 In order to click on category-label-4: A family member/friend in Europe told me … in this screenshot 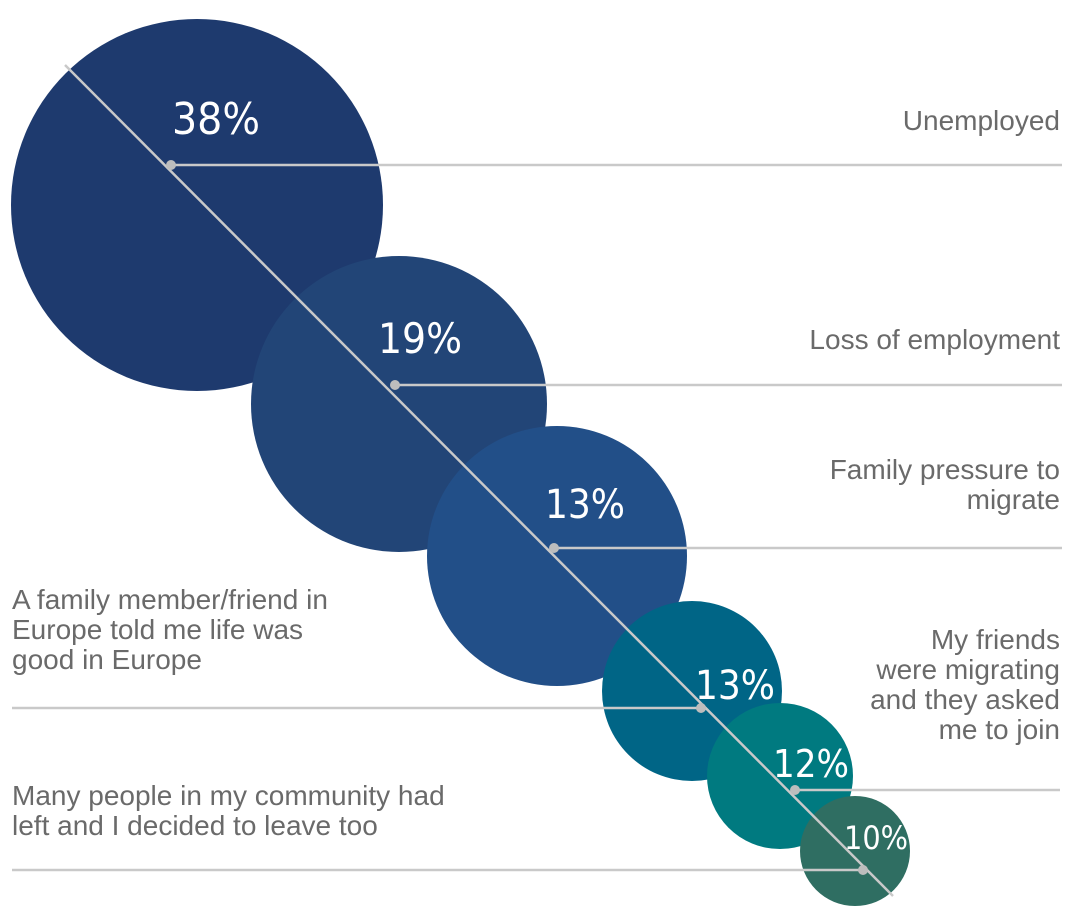, I will do `click(170, 629)`.